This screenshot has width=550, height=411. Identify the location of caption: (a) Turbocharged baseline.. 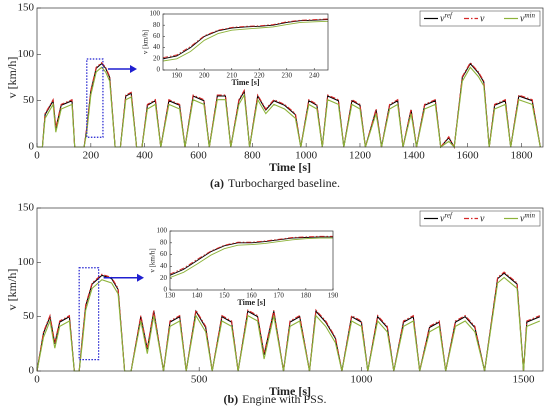
(275, 183).